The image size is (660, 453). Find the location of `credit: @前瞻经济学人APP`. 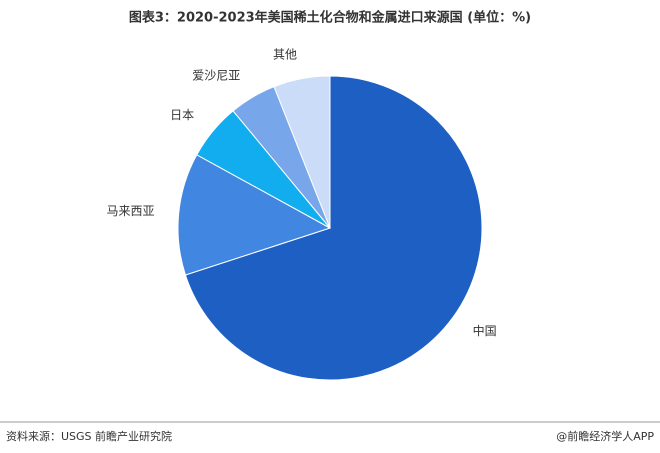

credit: @前瞻经济学人APP is located at coordinates (605, 436).